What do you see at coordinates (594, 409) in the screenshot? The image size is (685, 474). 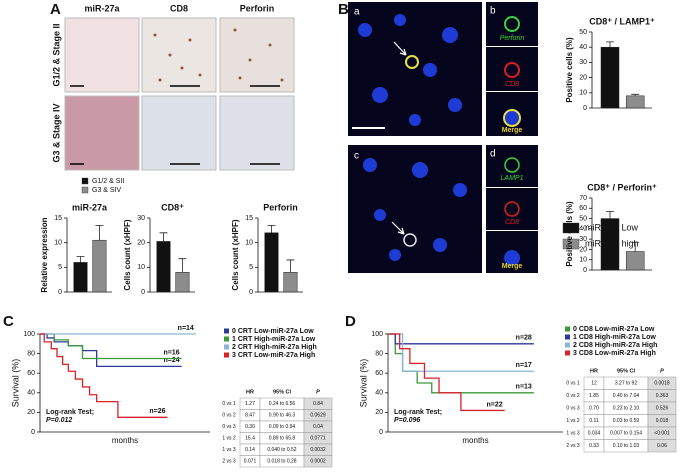 I see `table-cell-text: 0.70` at bounding box center [594, 409].